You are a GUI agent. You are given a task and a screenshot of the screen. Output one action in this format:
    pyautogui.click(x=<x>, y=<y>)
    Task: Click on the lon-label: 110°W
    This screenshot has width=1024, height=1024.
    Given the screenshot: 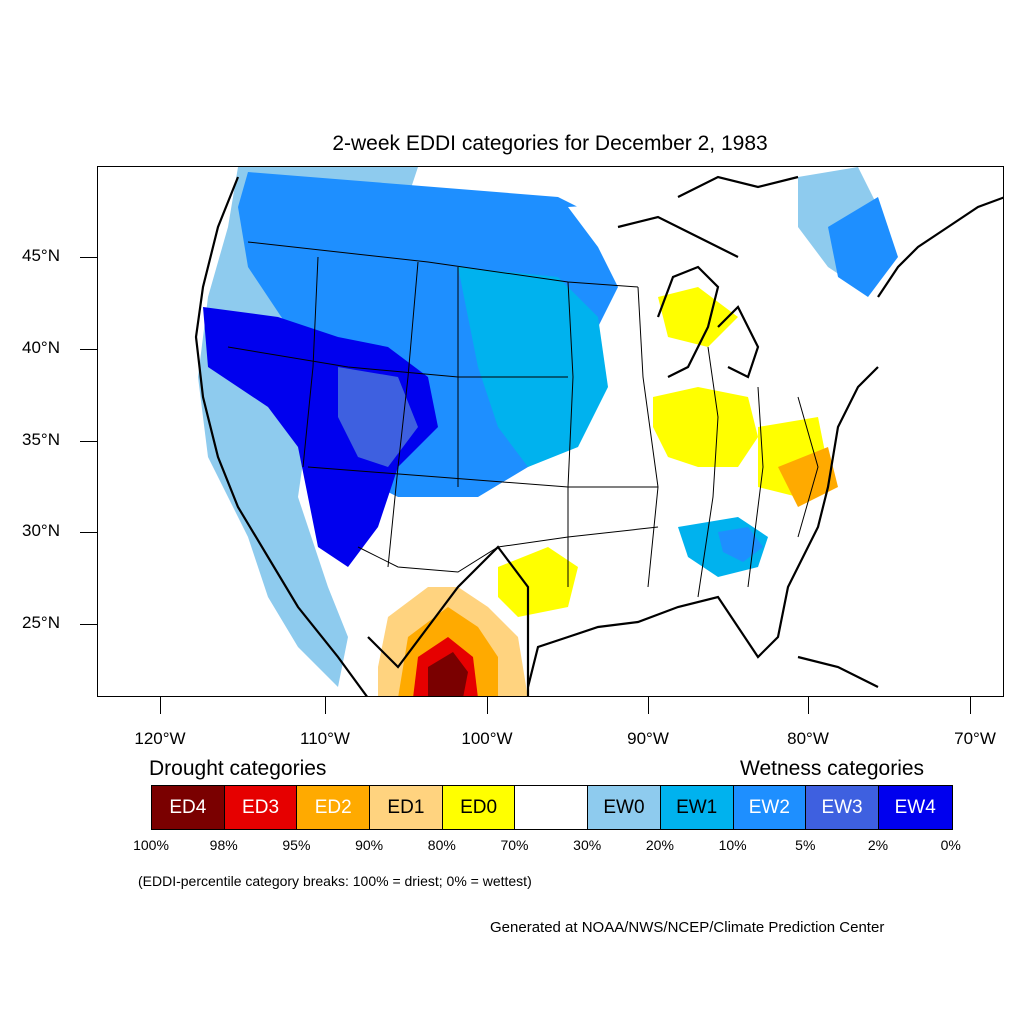 What is the action you would take?
    pyautogui.click(x=325, y=738)
    